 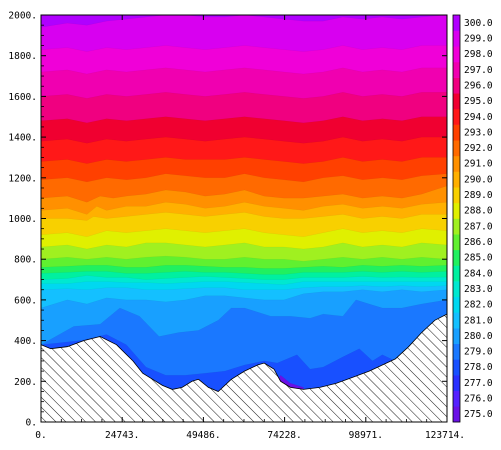 What do you see at coordinates (445, 435) in the screenshot?
I see `x-tick-label: 123714.` at bounding box center [445, 435].